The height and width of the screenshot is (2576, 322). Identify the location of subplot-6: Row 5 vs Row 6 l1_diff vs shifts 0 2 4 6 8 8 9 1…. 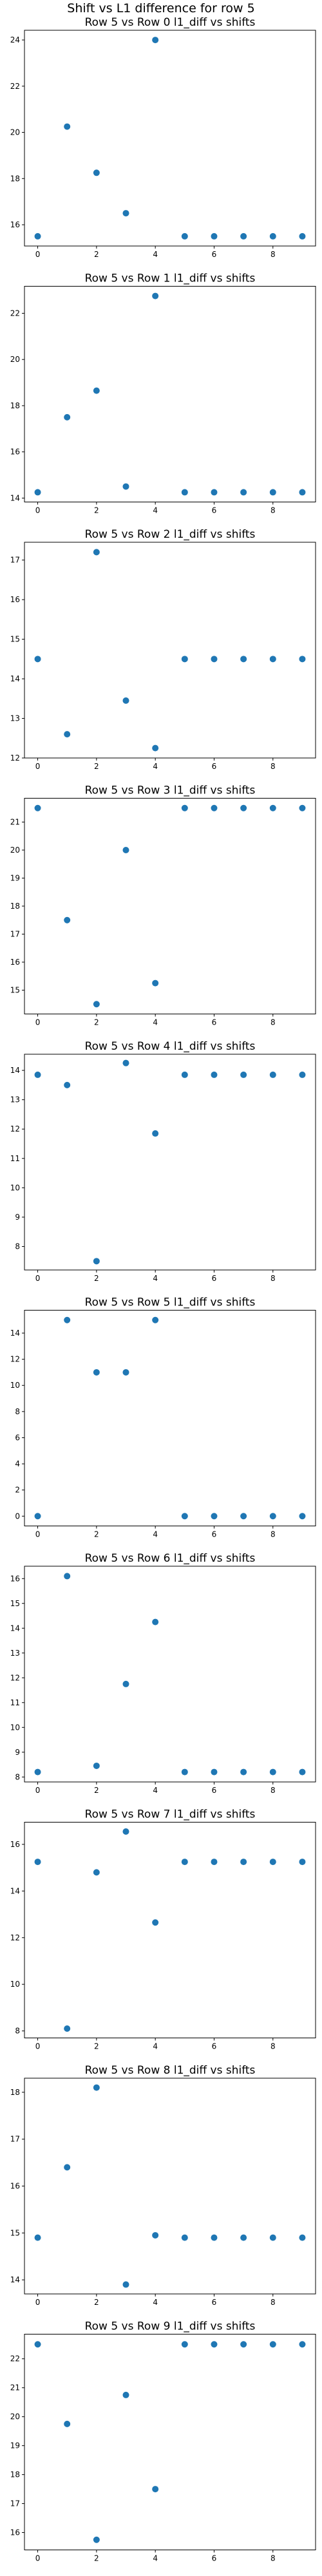
(163, 1673).